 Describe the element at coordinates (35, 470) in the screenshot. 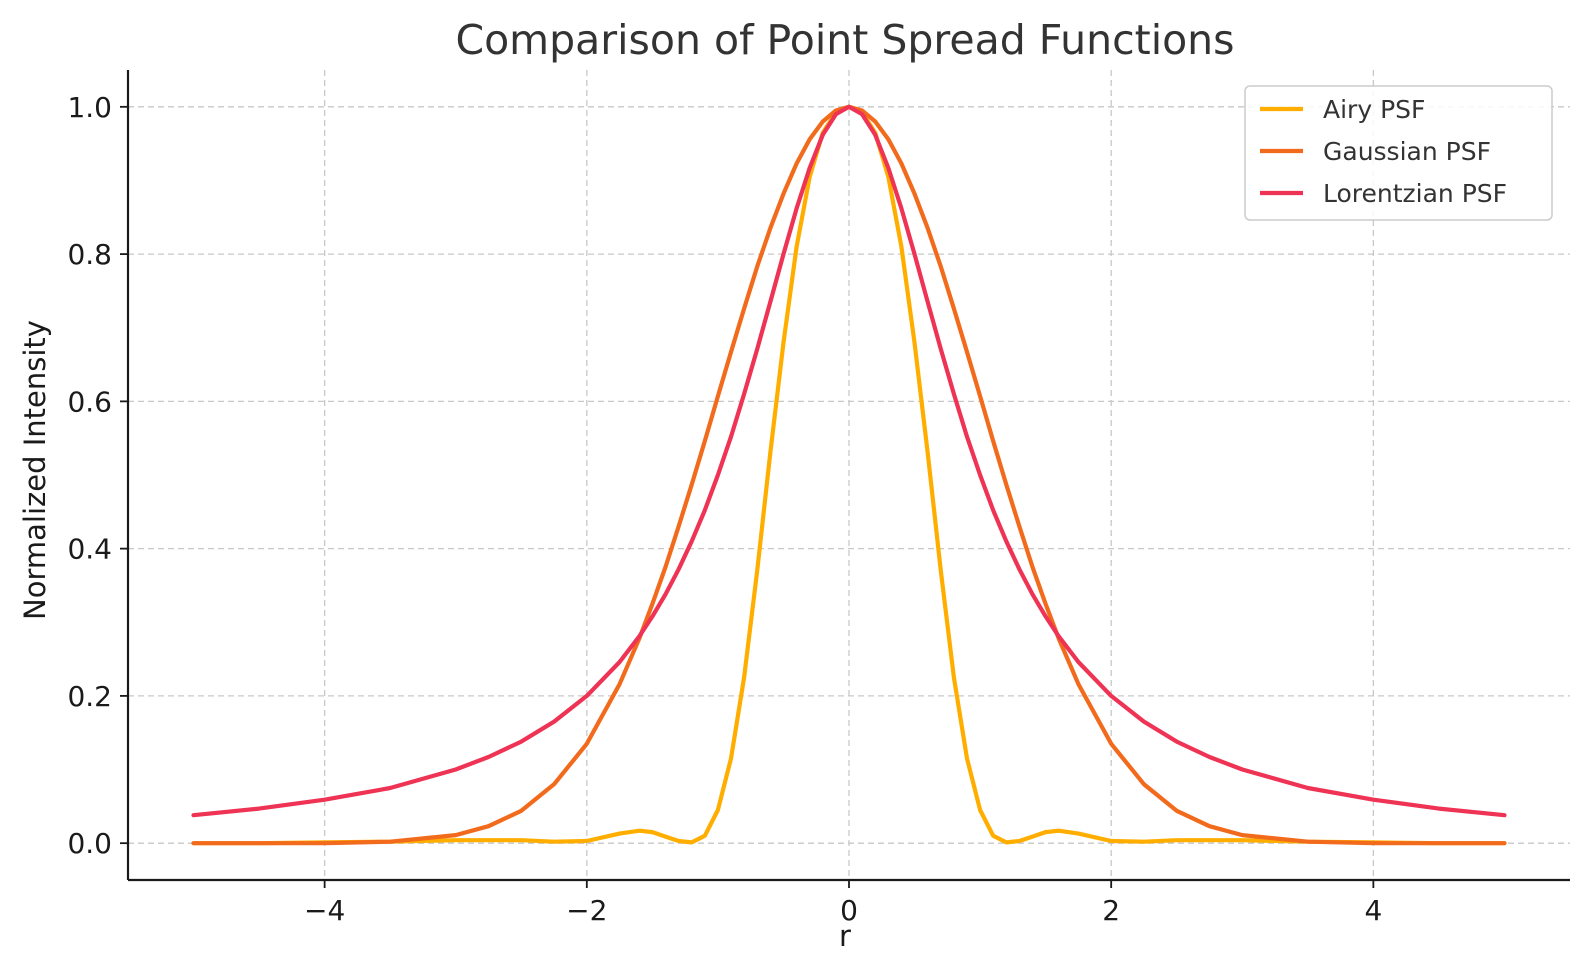

I see `y-axis-label: Normalized Intensity` at that location.